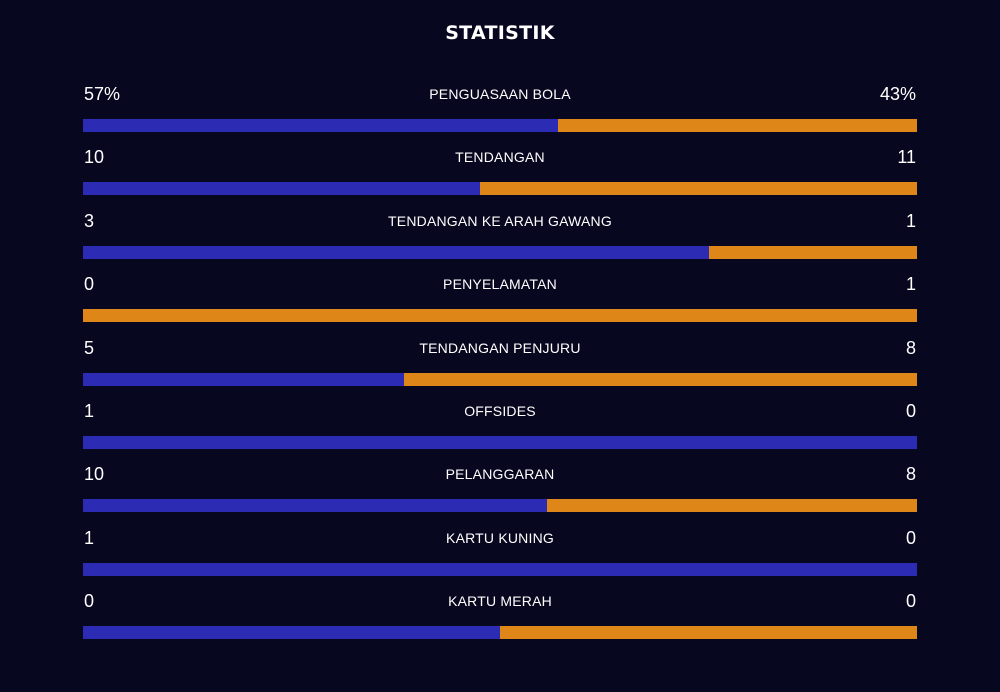  What do you see at coordinates (500, 174) in the screenshot?
I see `stat-row-shots: 10 TENDANGAN 11` at bounding box center [500, 174].